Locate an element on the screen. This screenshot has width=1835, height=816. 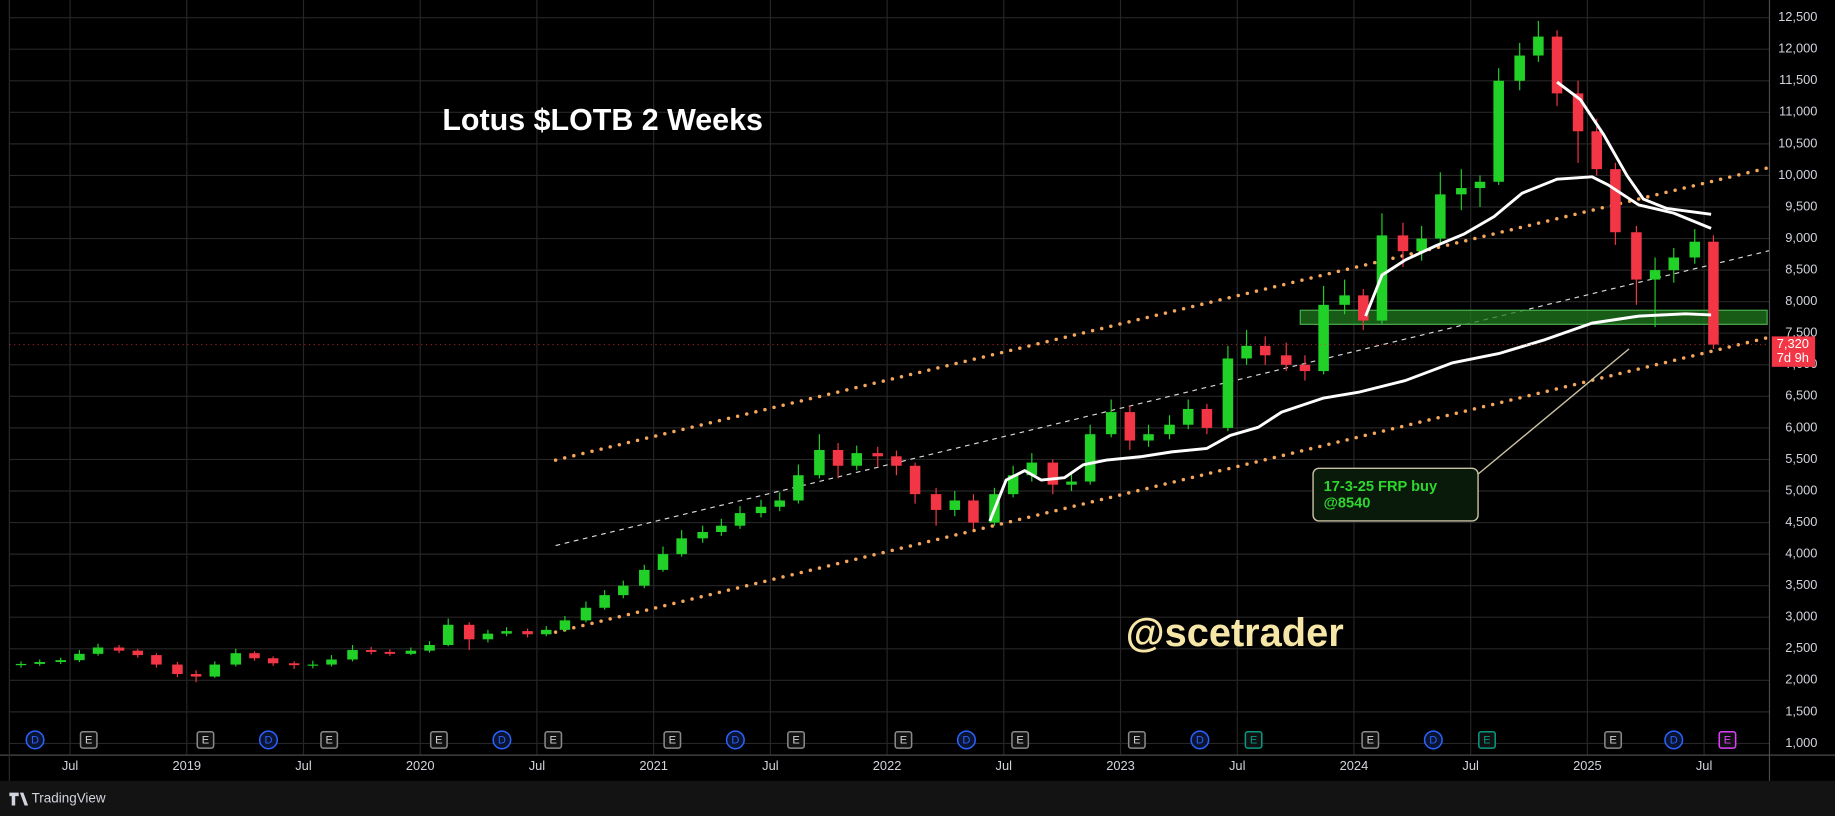
callout-box is located at coordinates (1395, 494).